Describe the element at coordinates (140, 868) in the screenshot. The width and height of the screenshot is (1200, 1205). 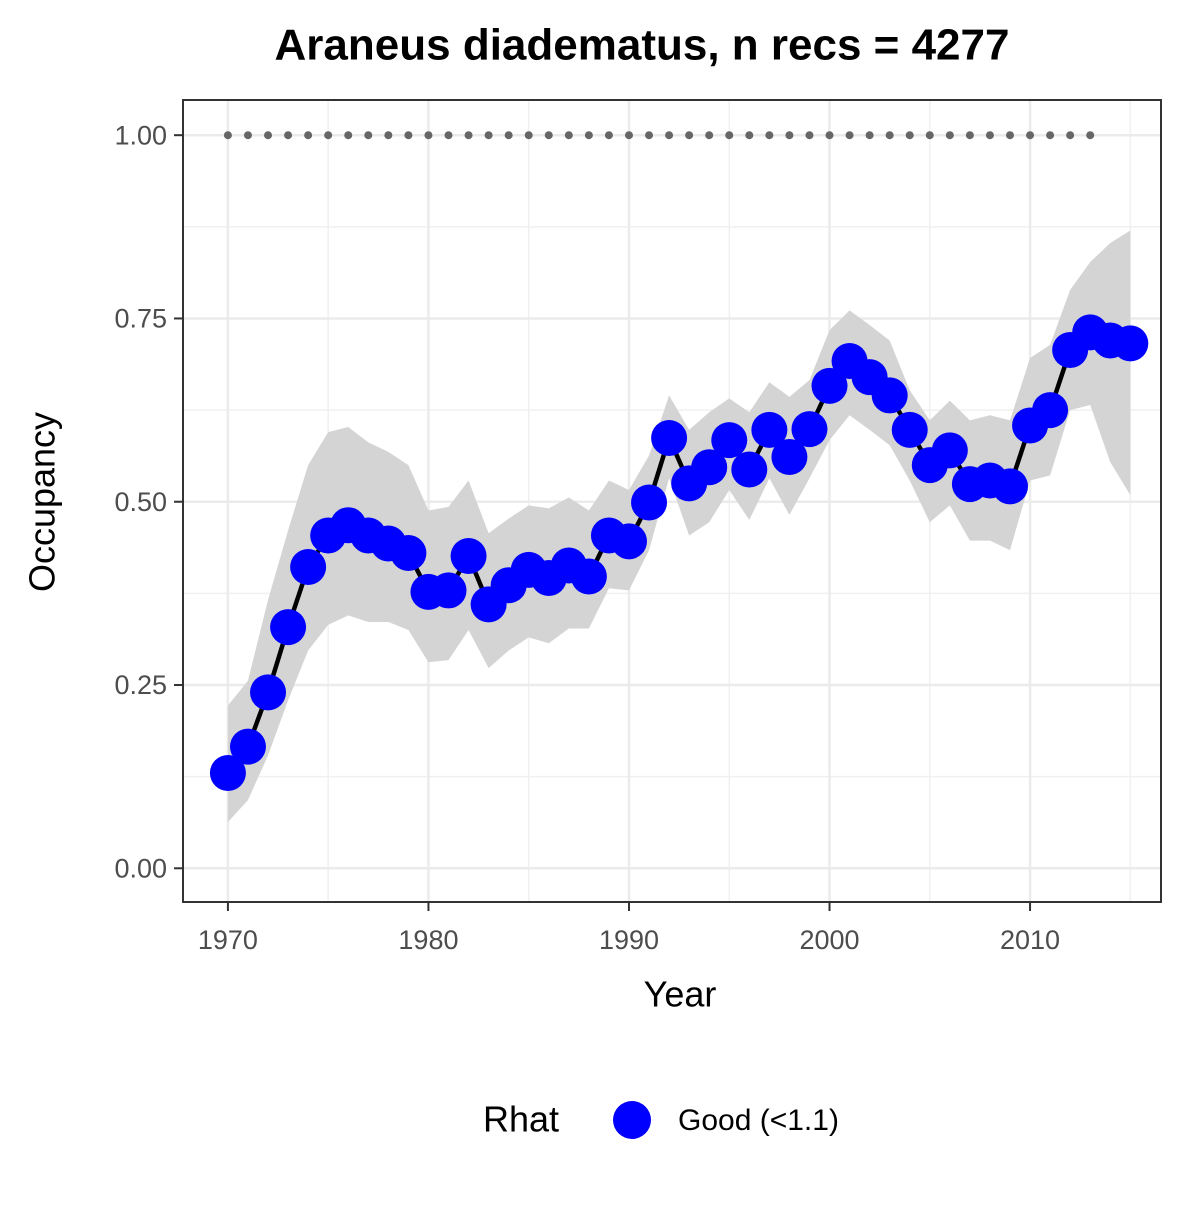
I see `y-tick-label: 0.00` at that location.